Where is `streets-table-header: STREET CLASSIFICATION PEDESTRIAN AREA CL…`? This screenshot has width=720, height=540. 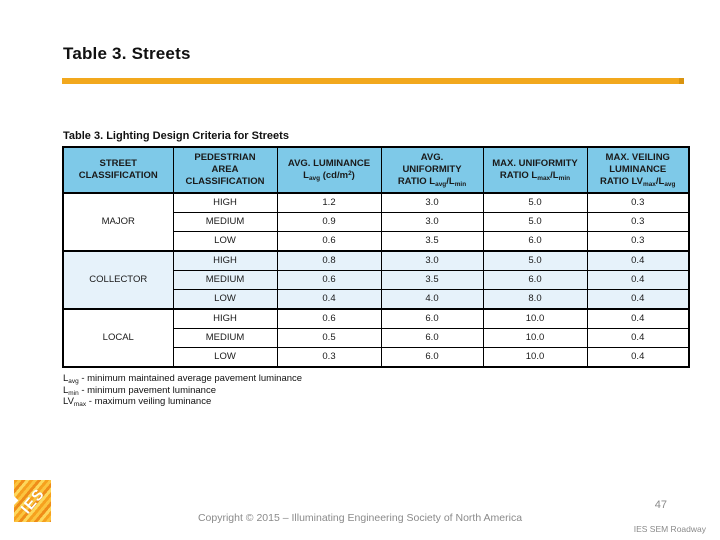 streets-table-header: STREET CLASSIFICATION PEDESTRIAN AREA CL… is located at coordinates (376, 170).